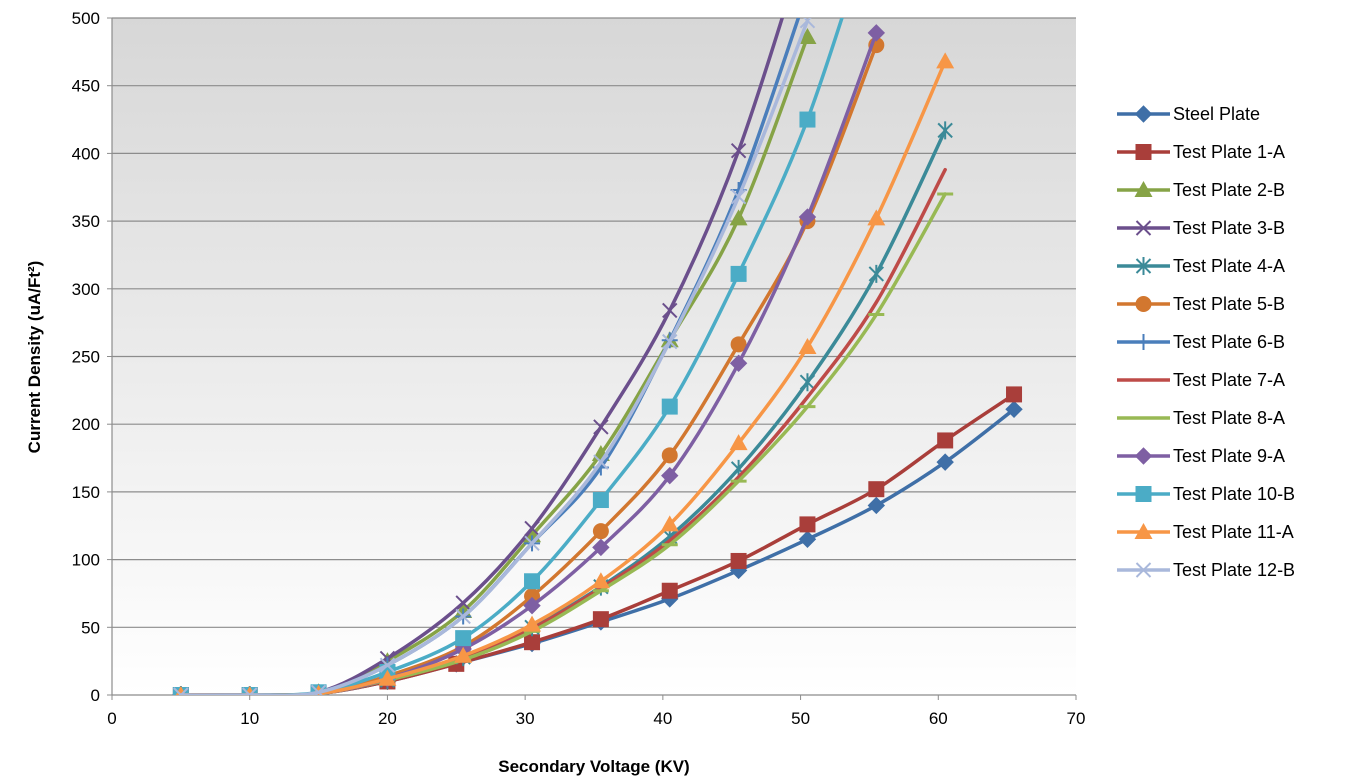 The image size is (1352, 783). I want to click on legend-entry: Test Plate 1-A, so click(1201, 152).